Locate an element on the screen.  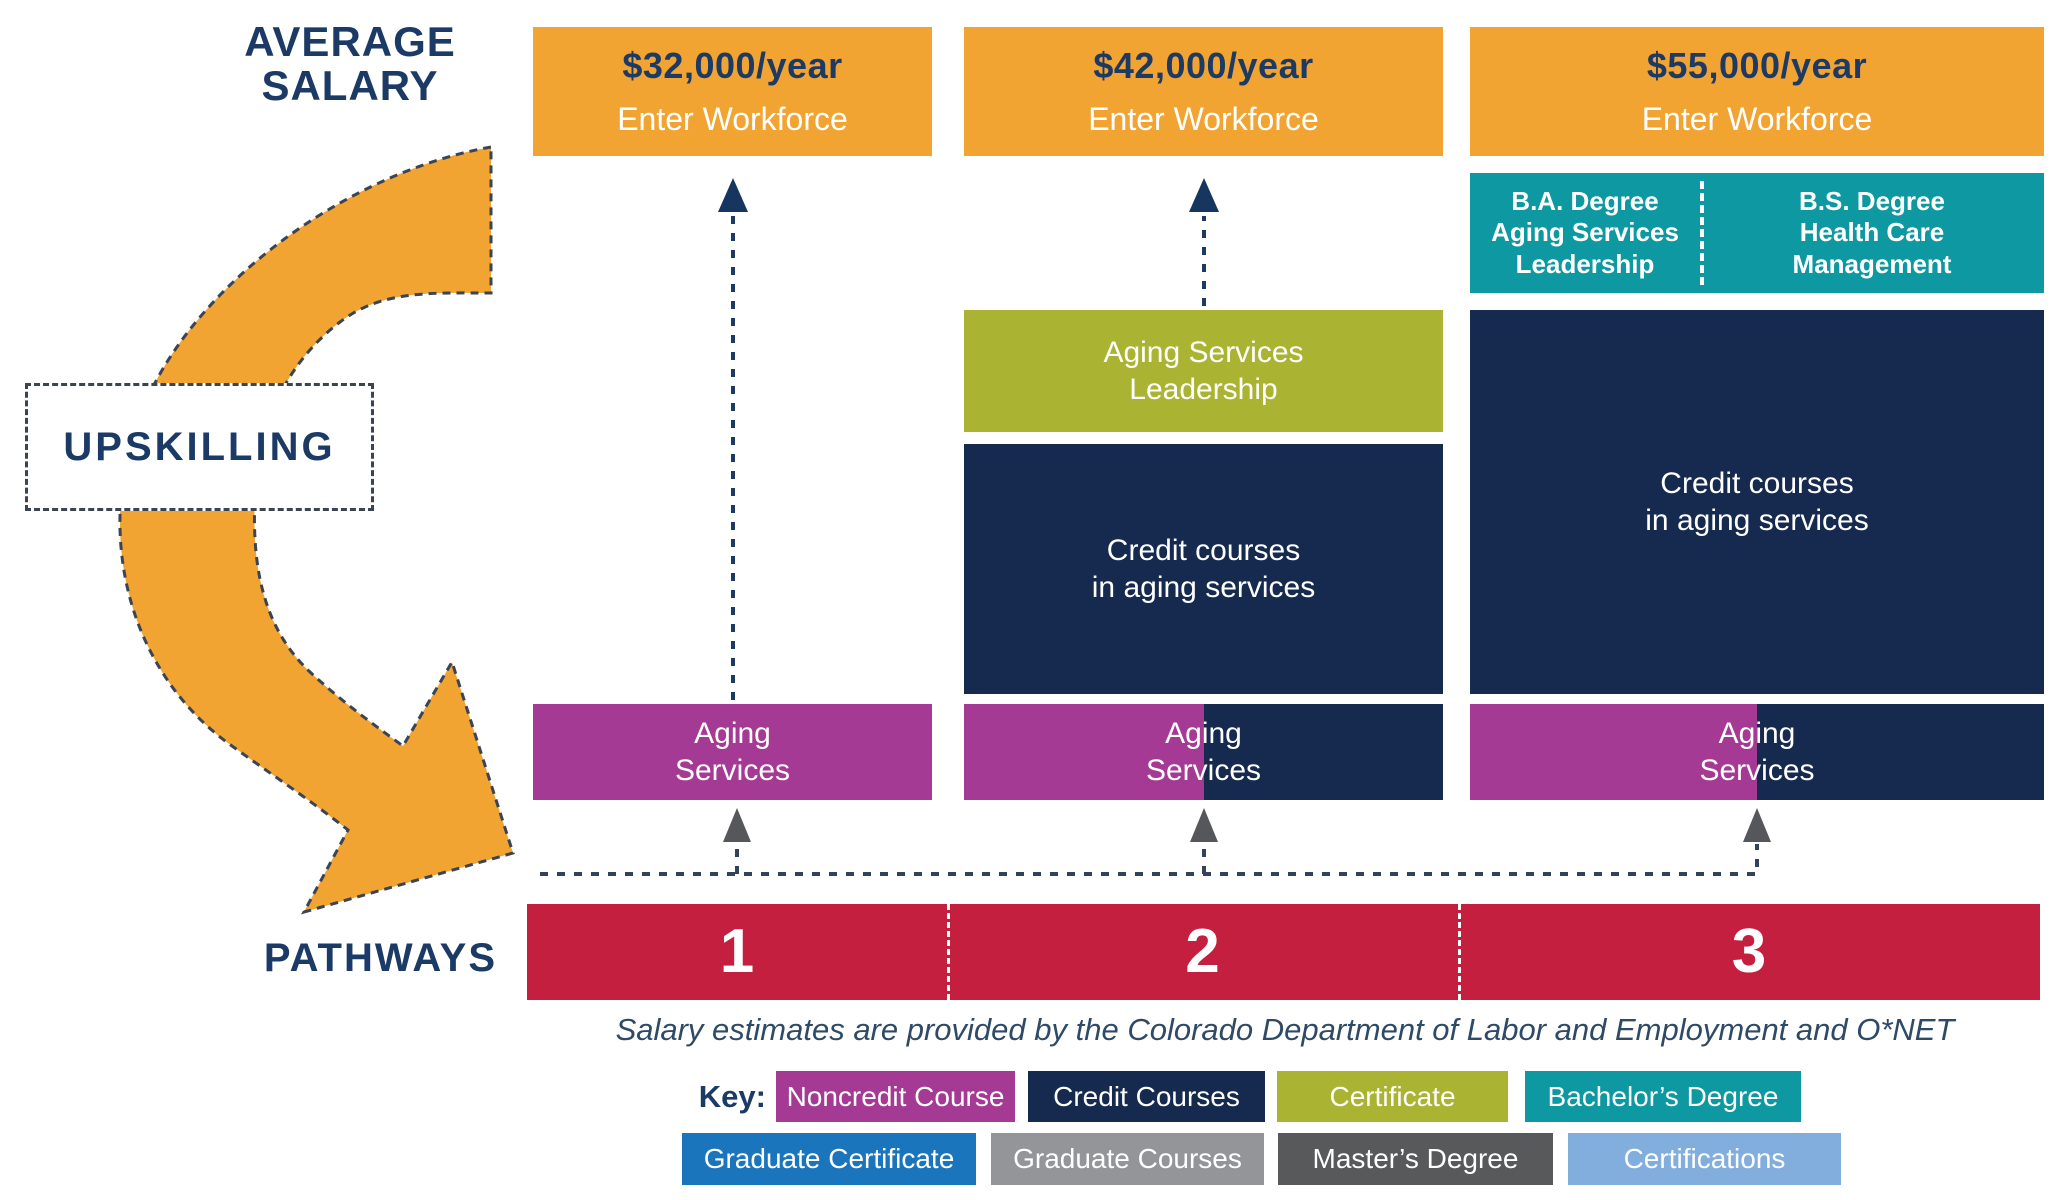
pathway1-salary: $32,000/year is located at coordinates (732, 65).